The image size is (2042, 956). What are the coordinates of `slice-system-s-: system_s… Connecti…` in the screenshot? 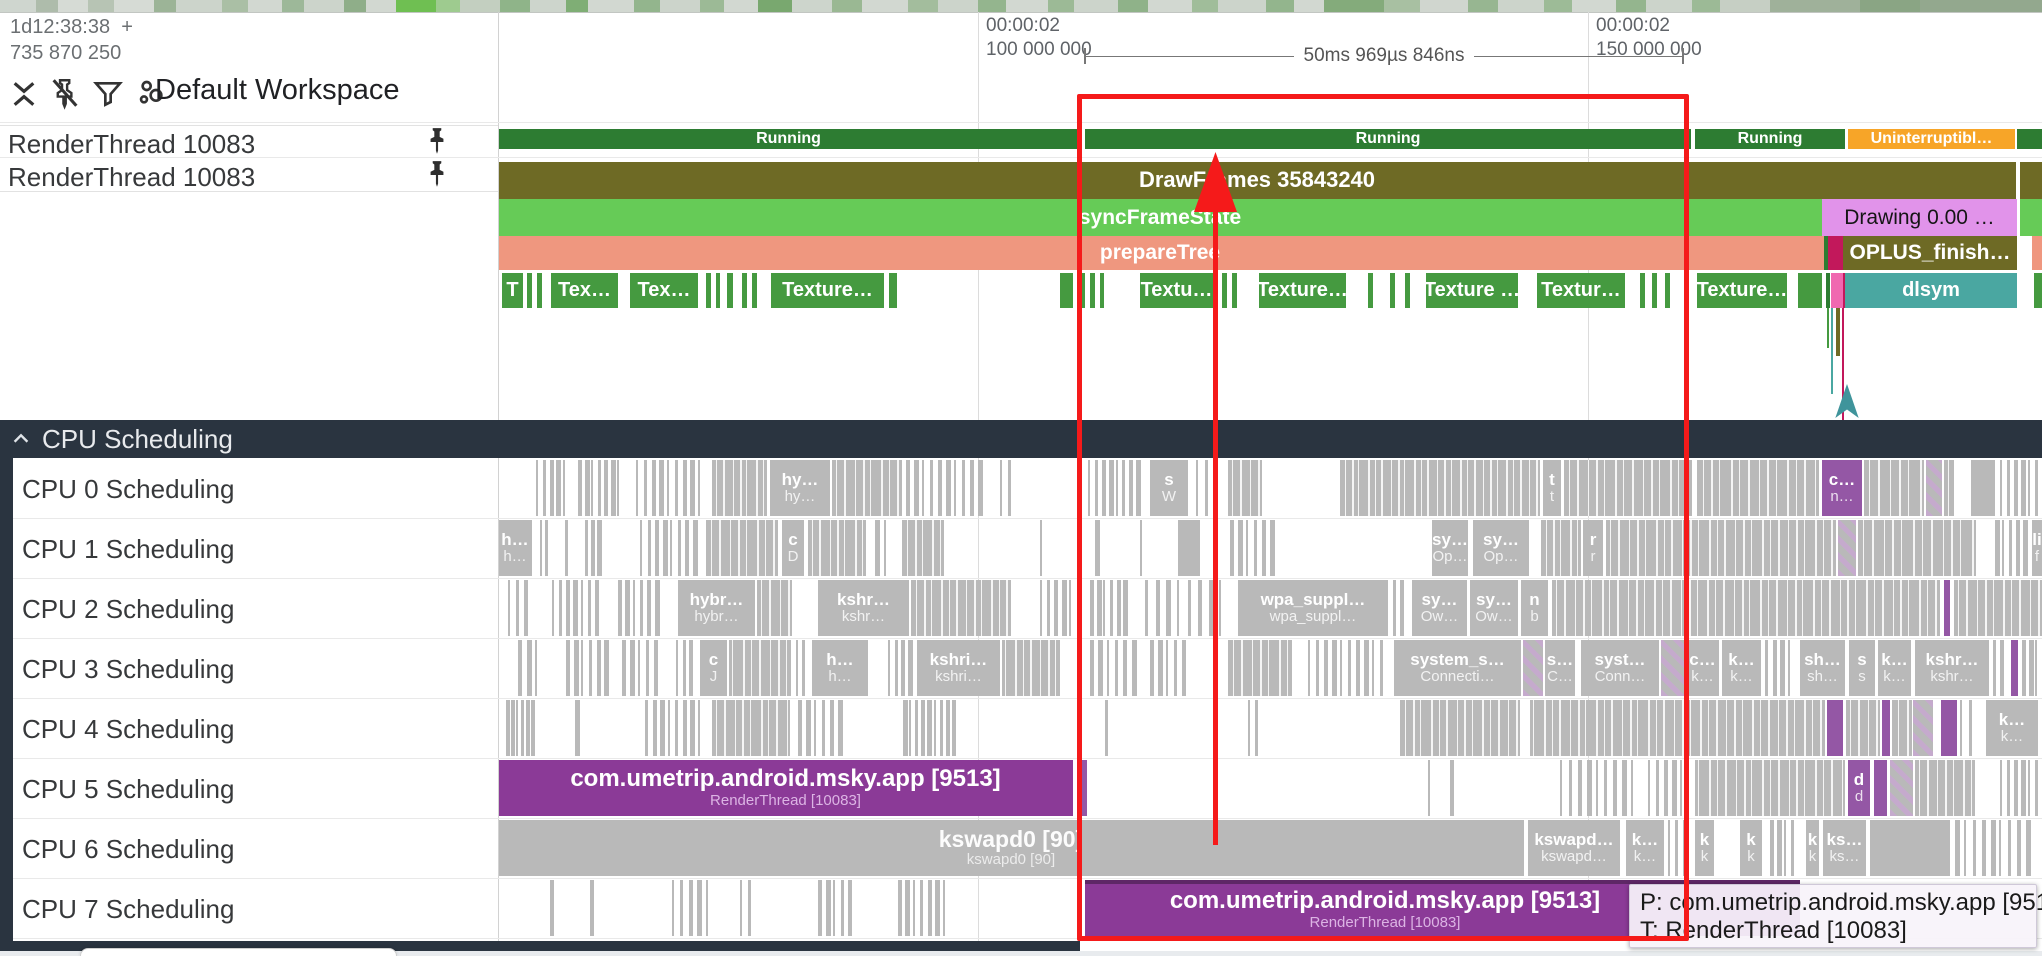 It's located at (1457, 668).